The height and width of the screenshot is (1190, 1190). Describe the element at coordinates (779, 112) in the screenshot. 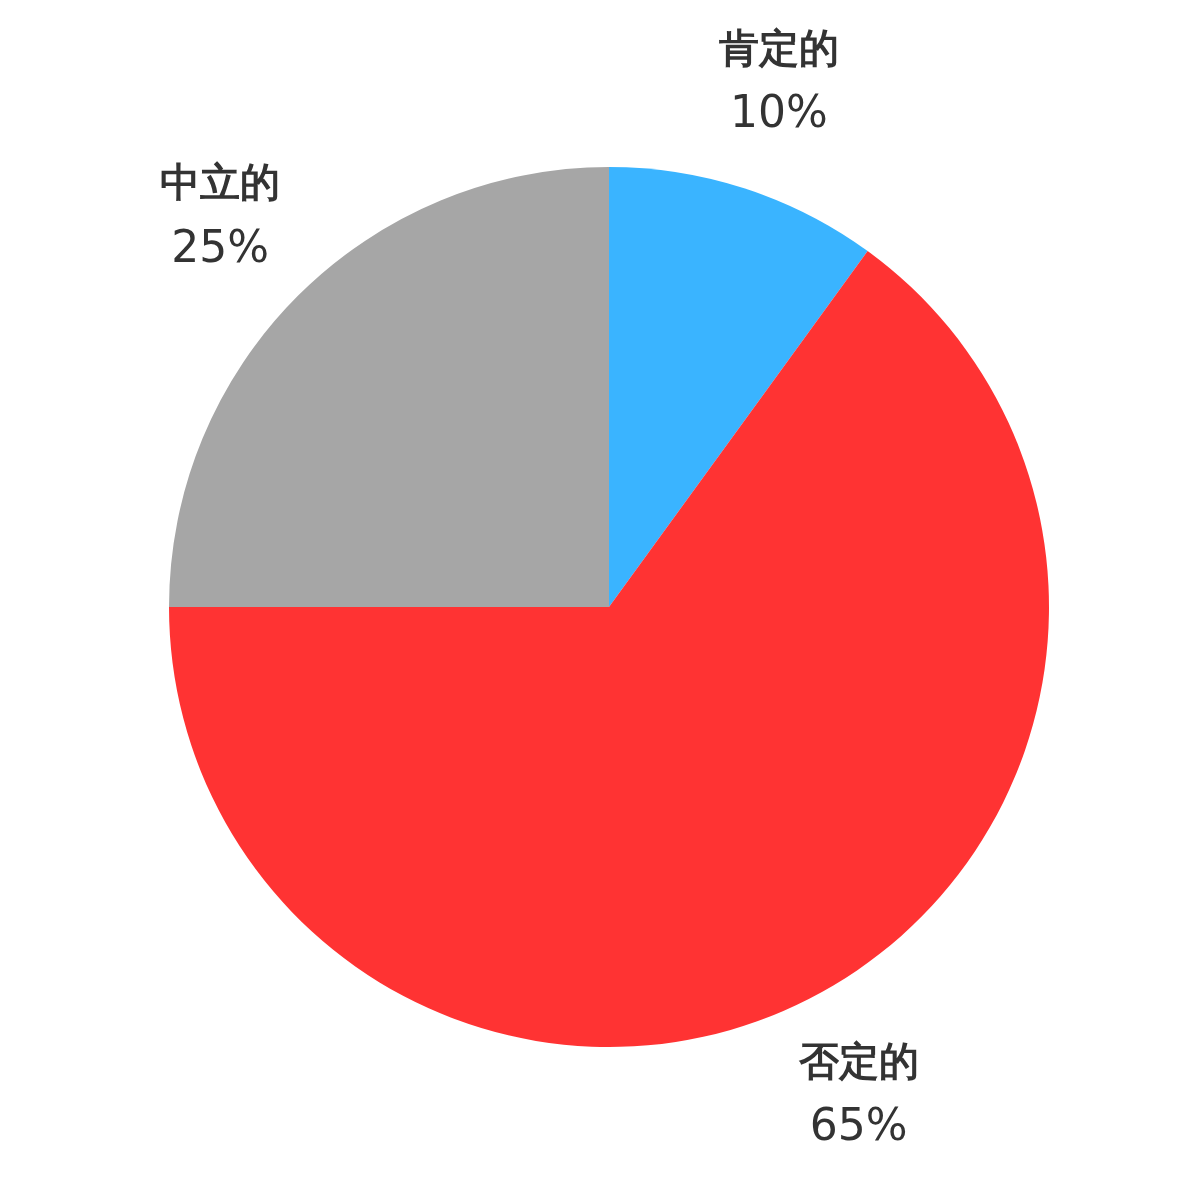

I see `data-label: 10%` at that location.